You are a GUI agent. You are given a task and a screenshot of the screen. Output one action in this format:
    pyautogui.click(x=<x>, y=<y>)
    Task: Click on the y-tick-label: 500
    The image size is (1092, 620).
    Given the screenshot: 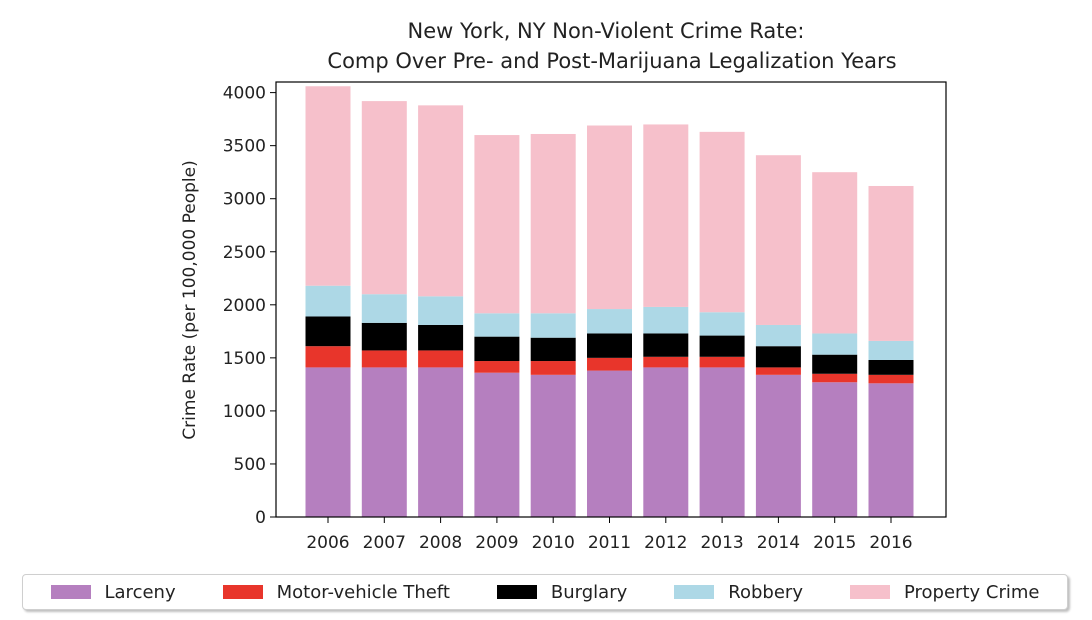 What is the action you would take?
    pyautogui.click(x=250, y=465)
    